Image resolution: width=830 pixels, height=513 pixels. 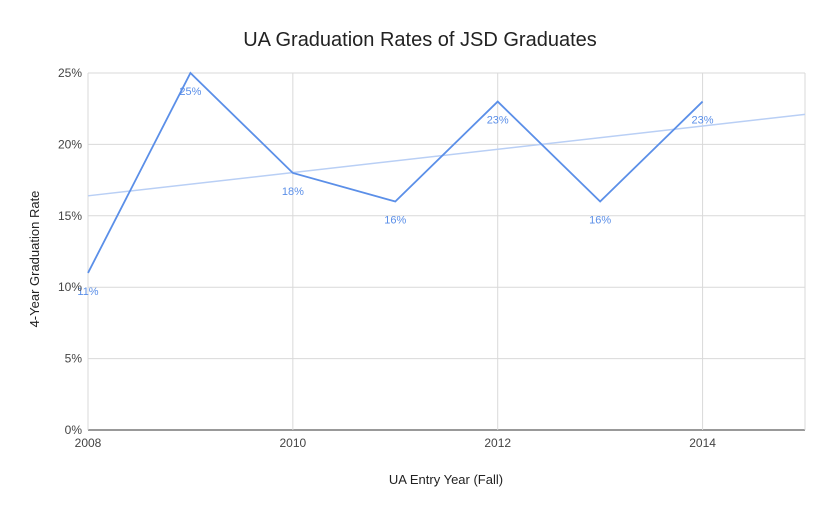 I want to click on trendline-layer, so click(x=446, y=155).